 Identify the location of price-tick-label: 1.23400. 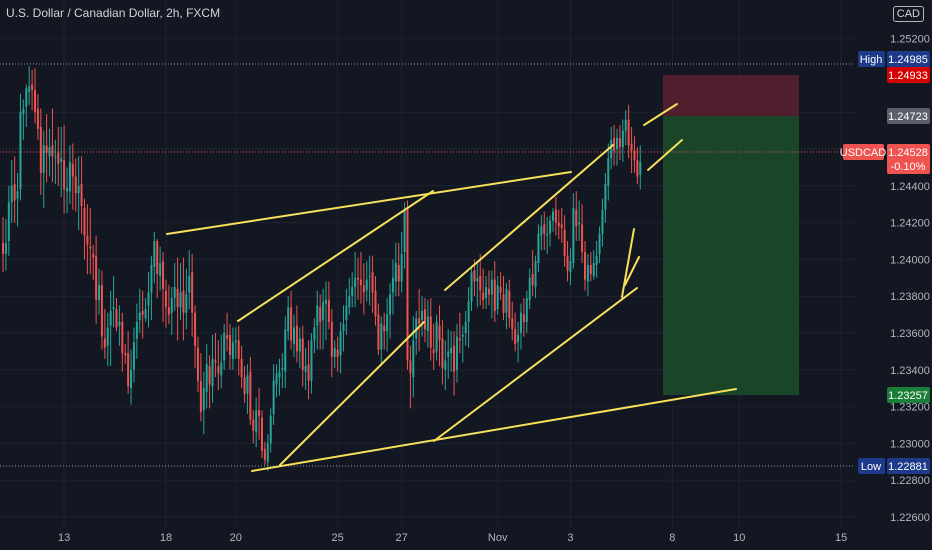
(910, 371).